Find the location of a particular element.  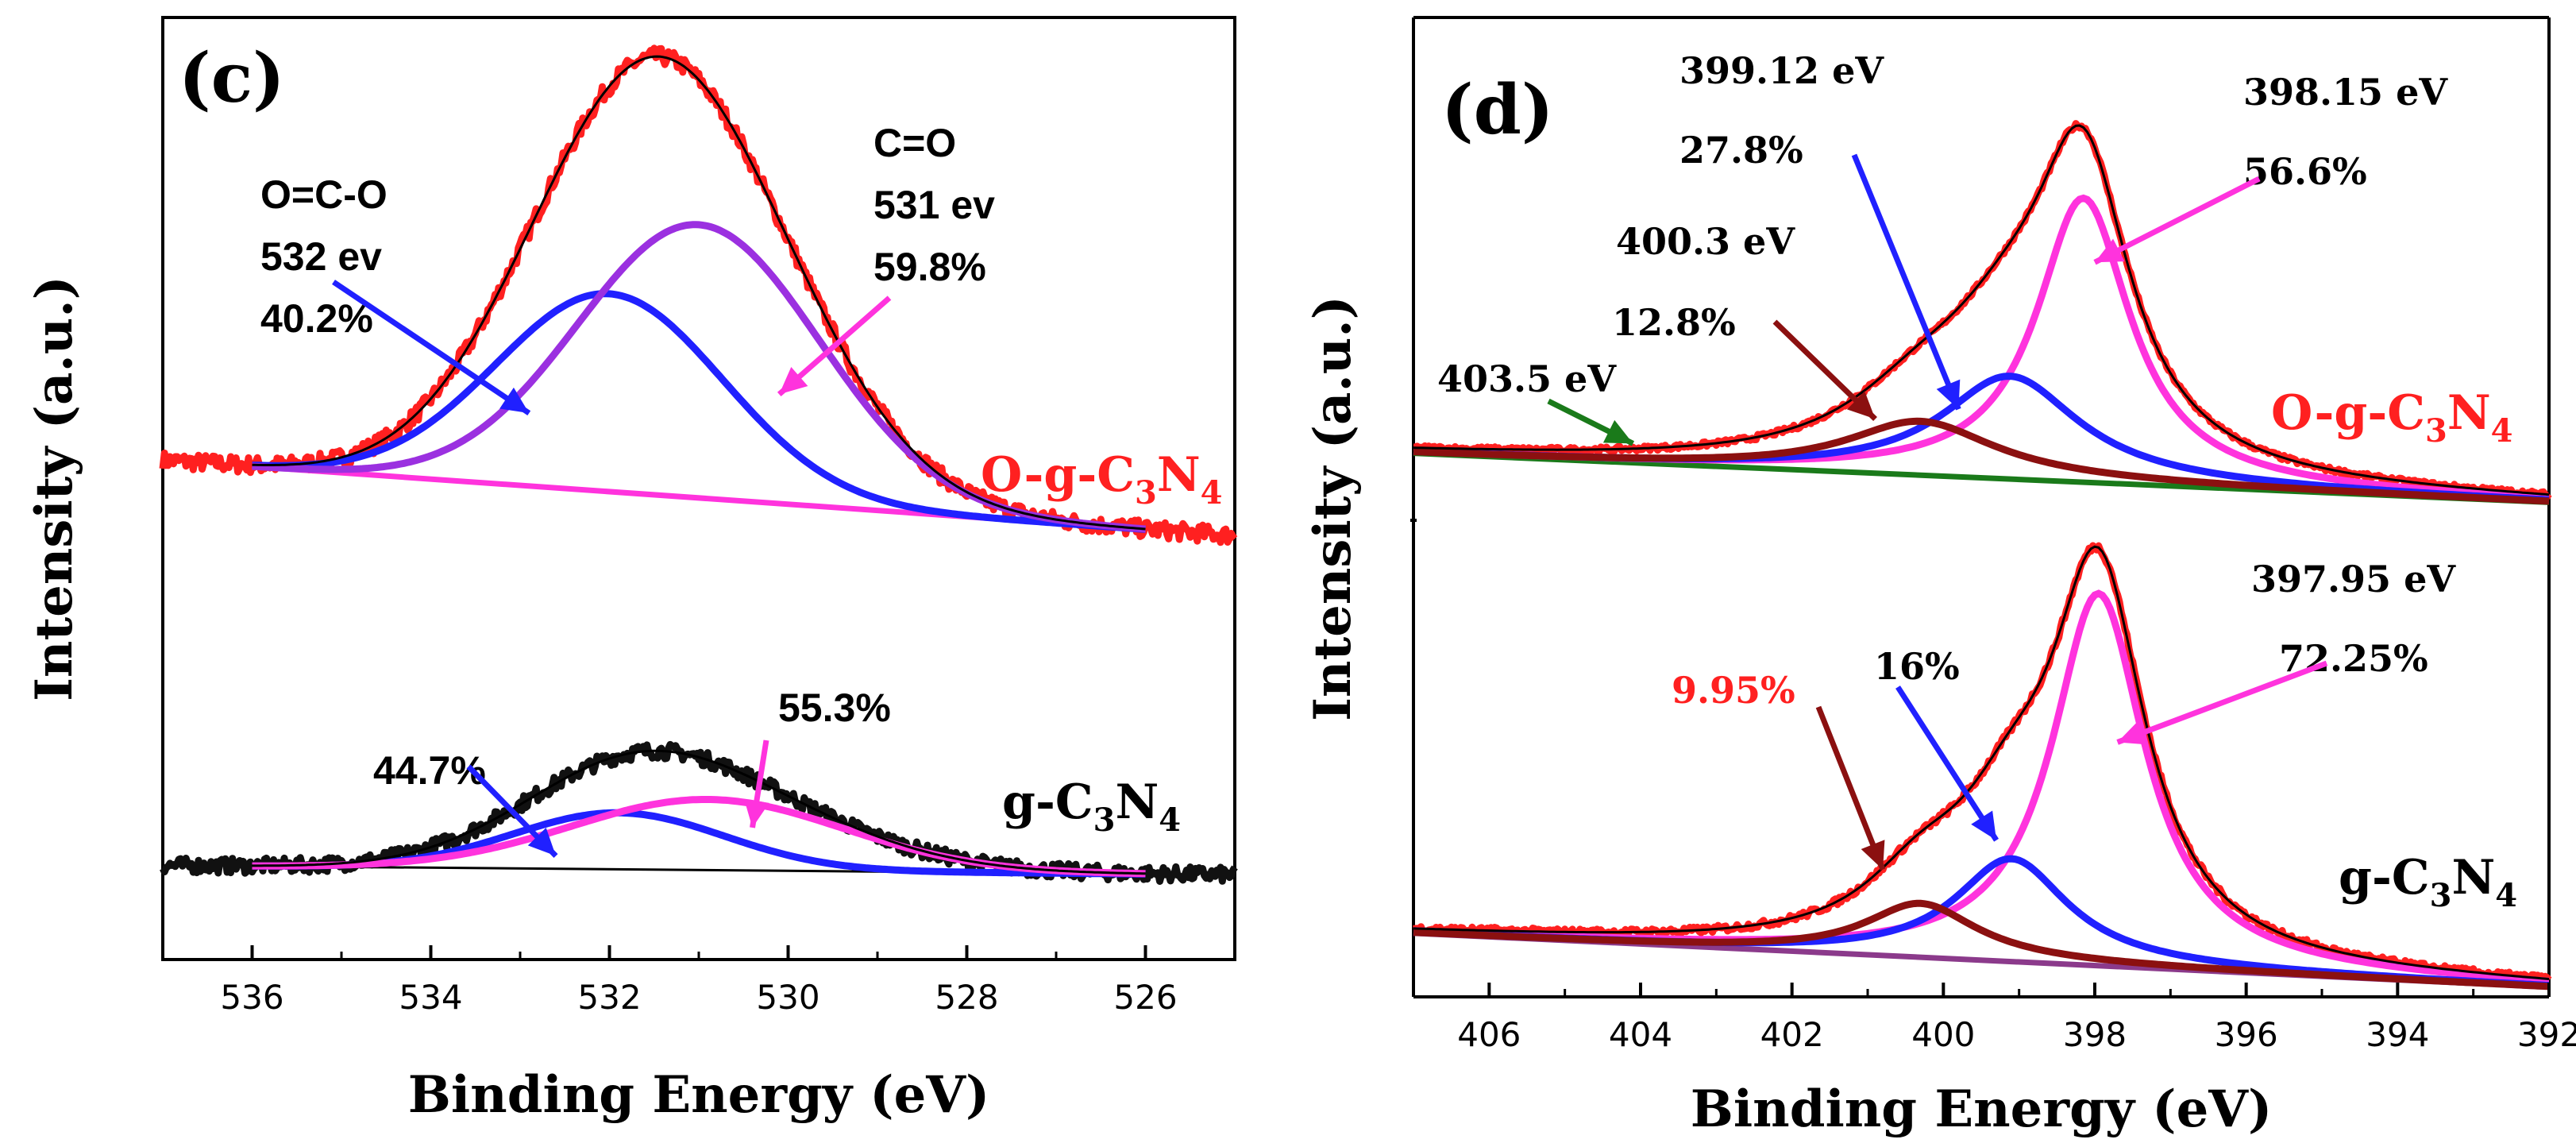

panel-c-y-axis-title: Intensity (a.u.) is located at coordinates (54, 488).